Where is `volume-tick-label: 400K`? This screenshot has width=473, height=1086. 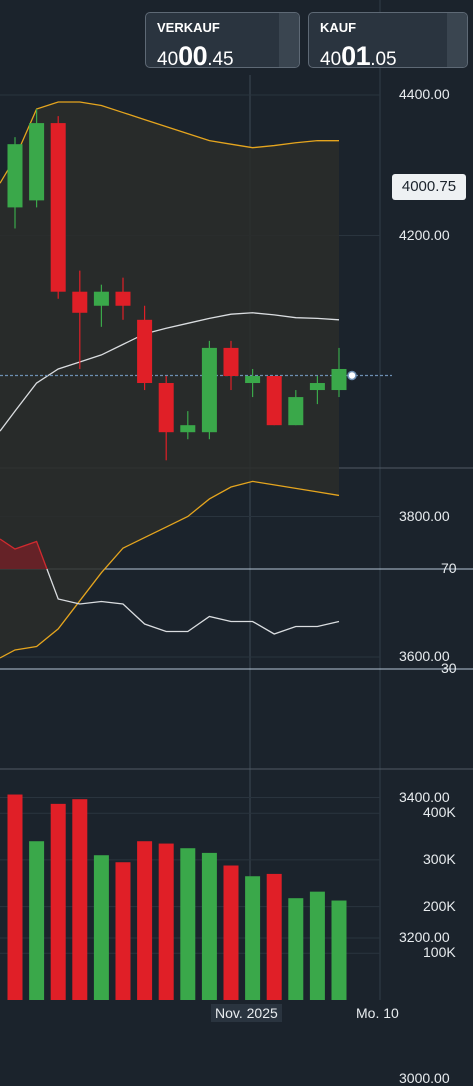 volume-tick-label: 400K is located at coordinates (439, 812).